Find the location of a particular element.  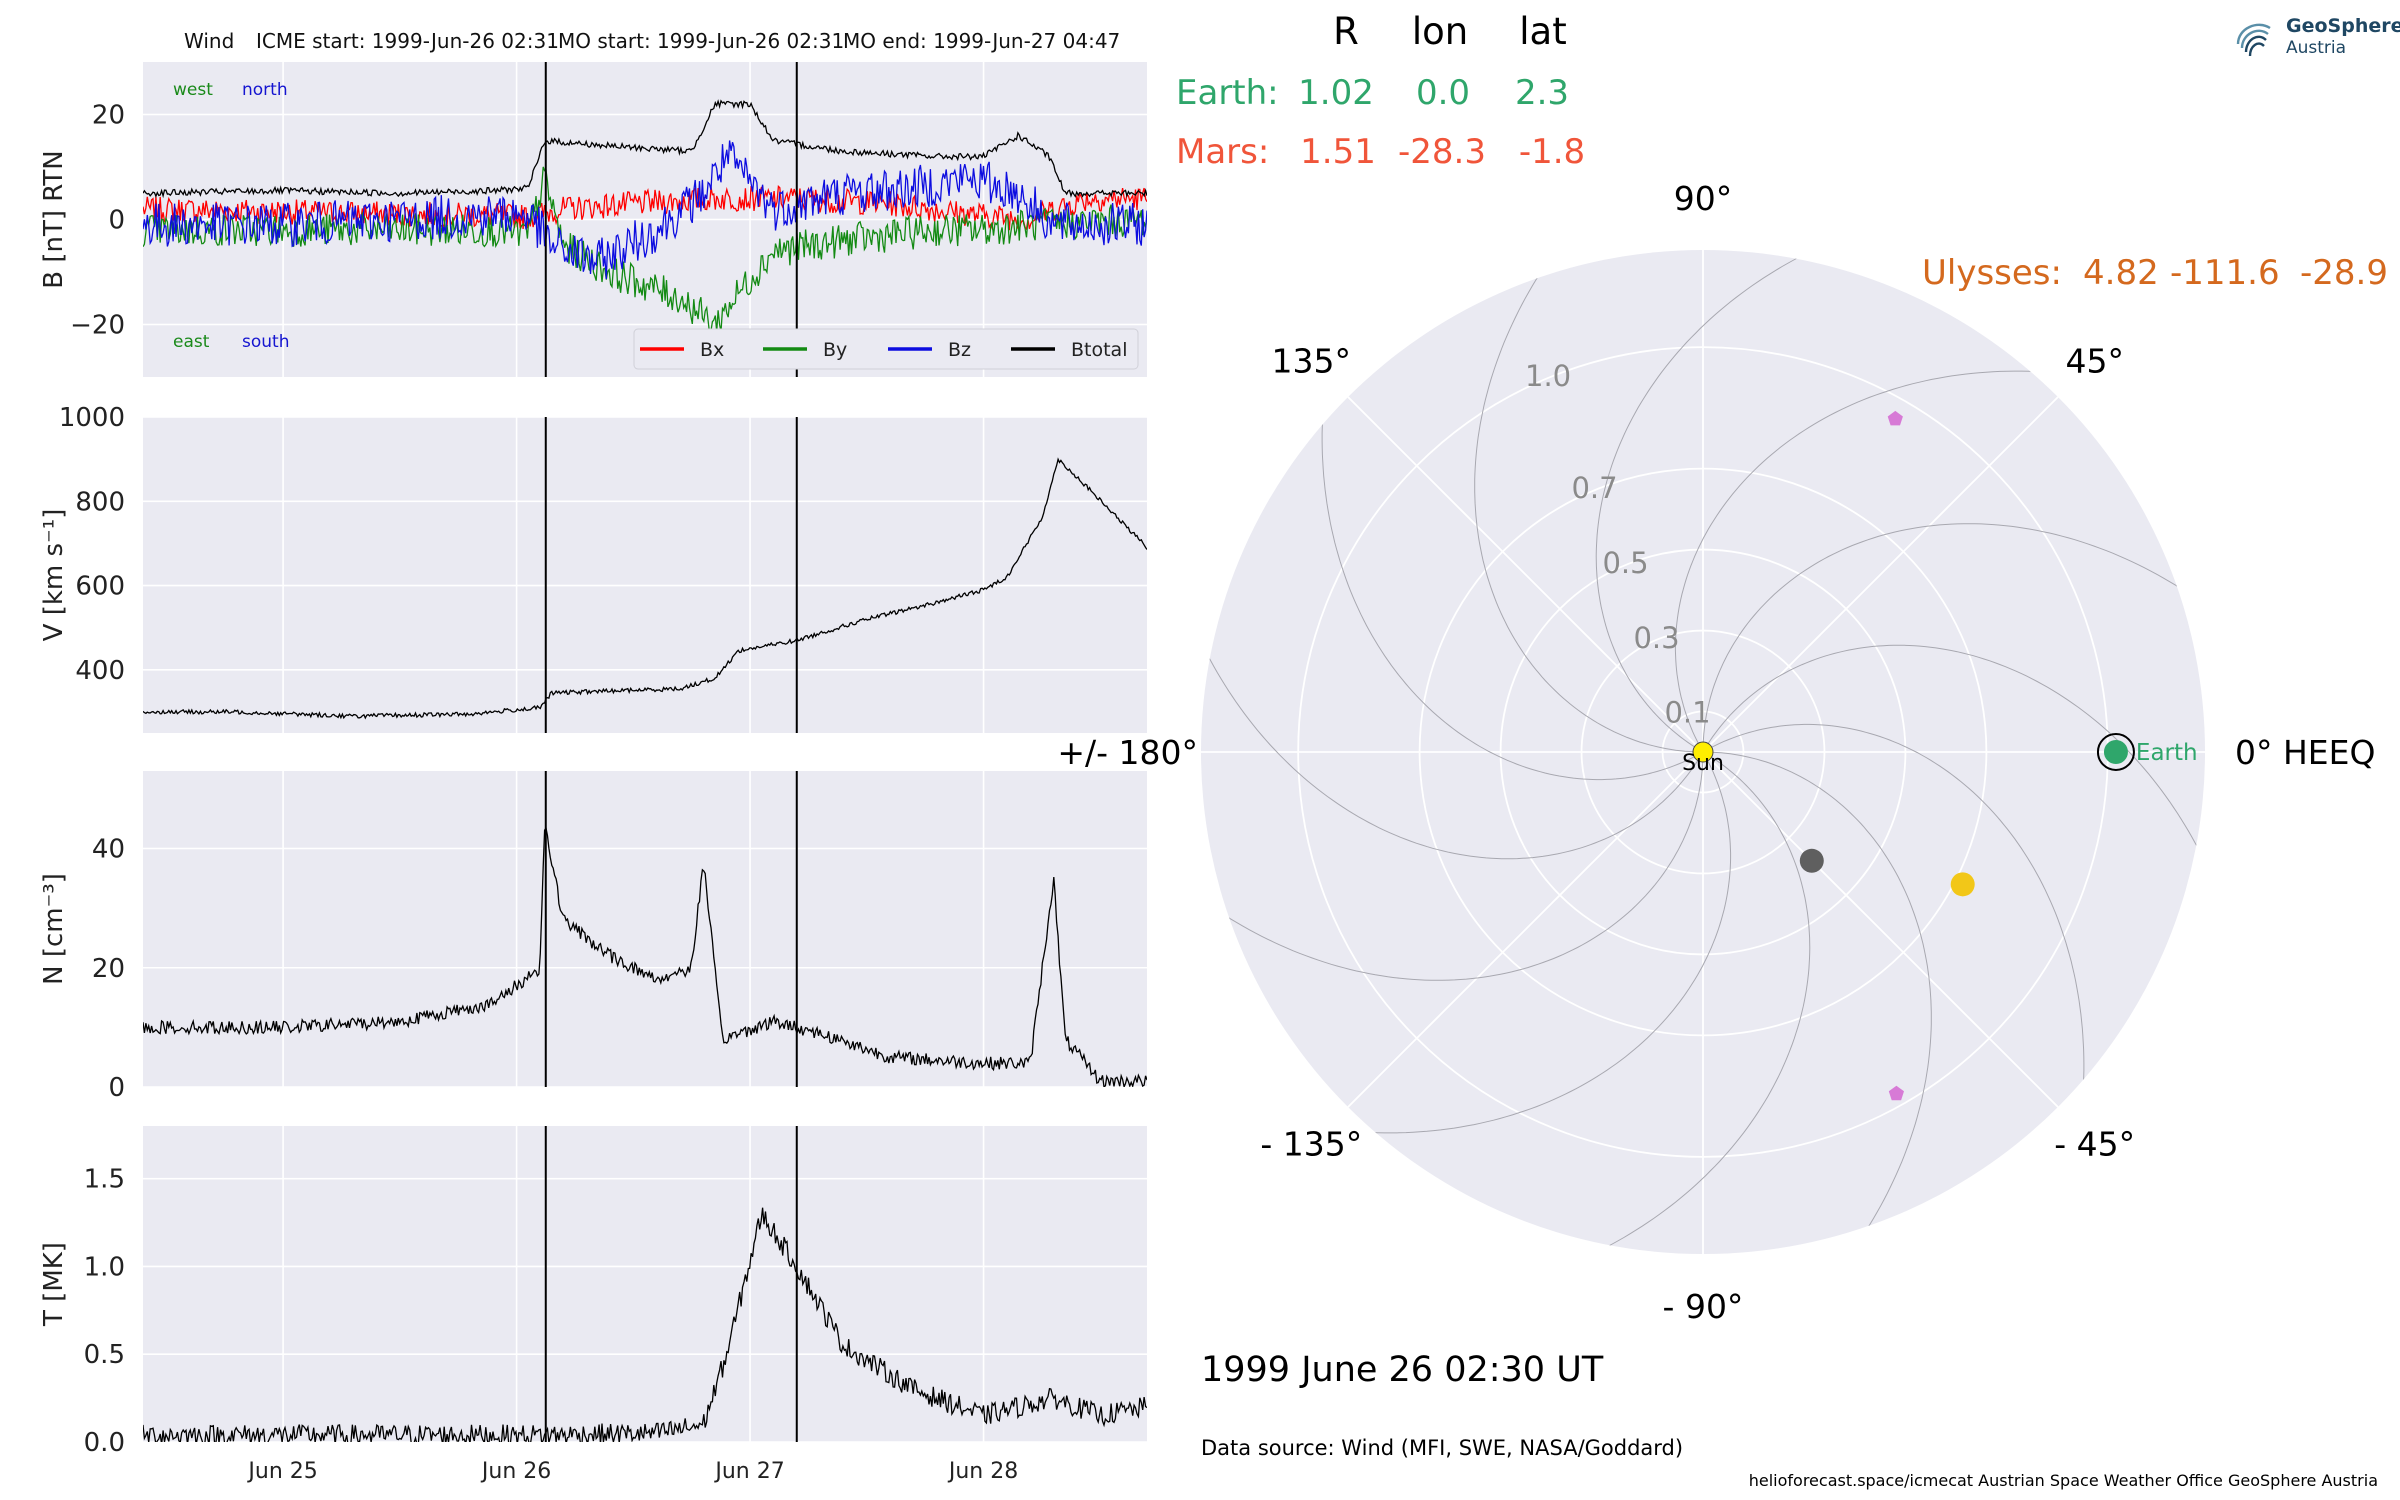

series-line-Bx is located at coordinates (645, 208).